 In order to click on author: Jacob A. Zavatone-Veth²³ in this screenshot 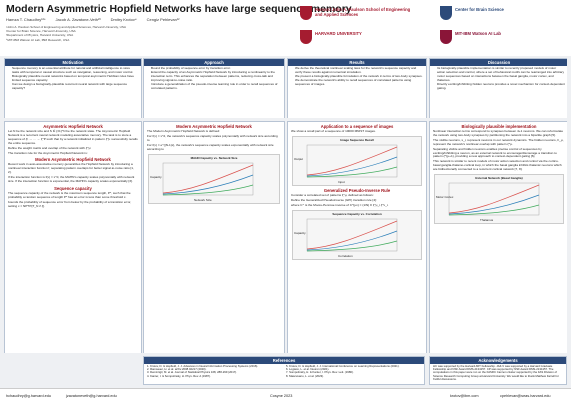, I will do `click(78, 19)`.